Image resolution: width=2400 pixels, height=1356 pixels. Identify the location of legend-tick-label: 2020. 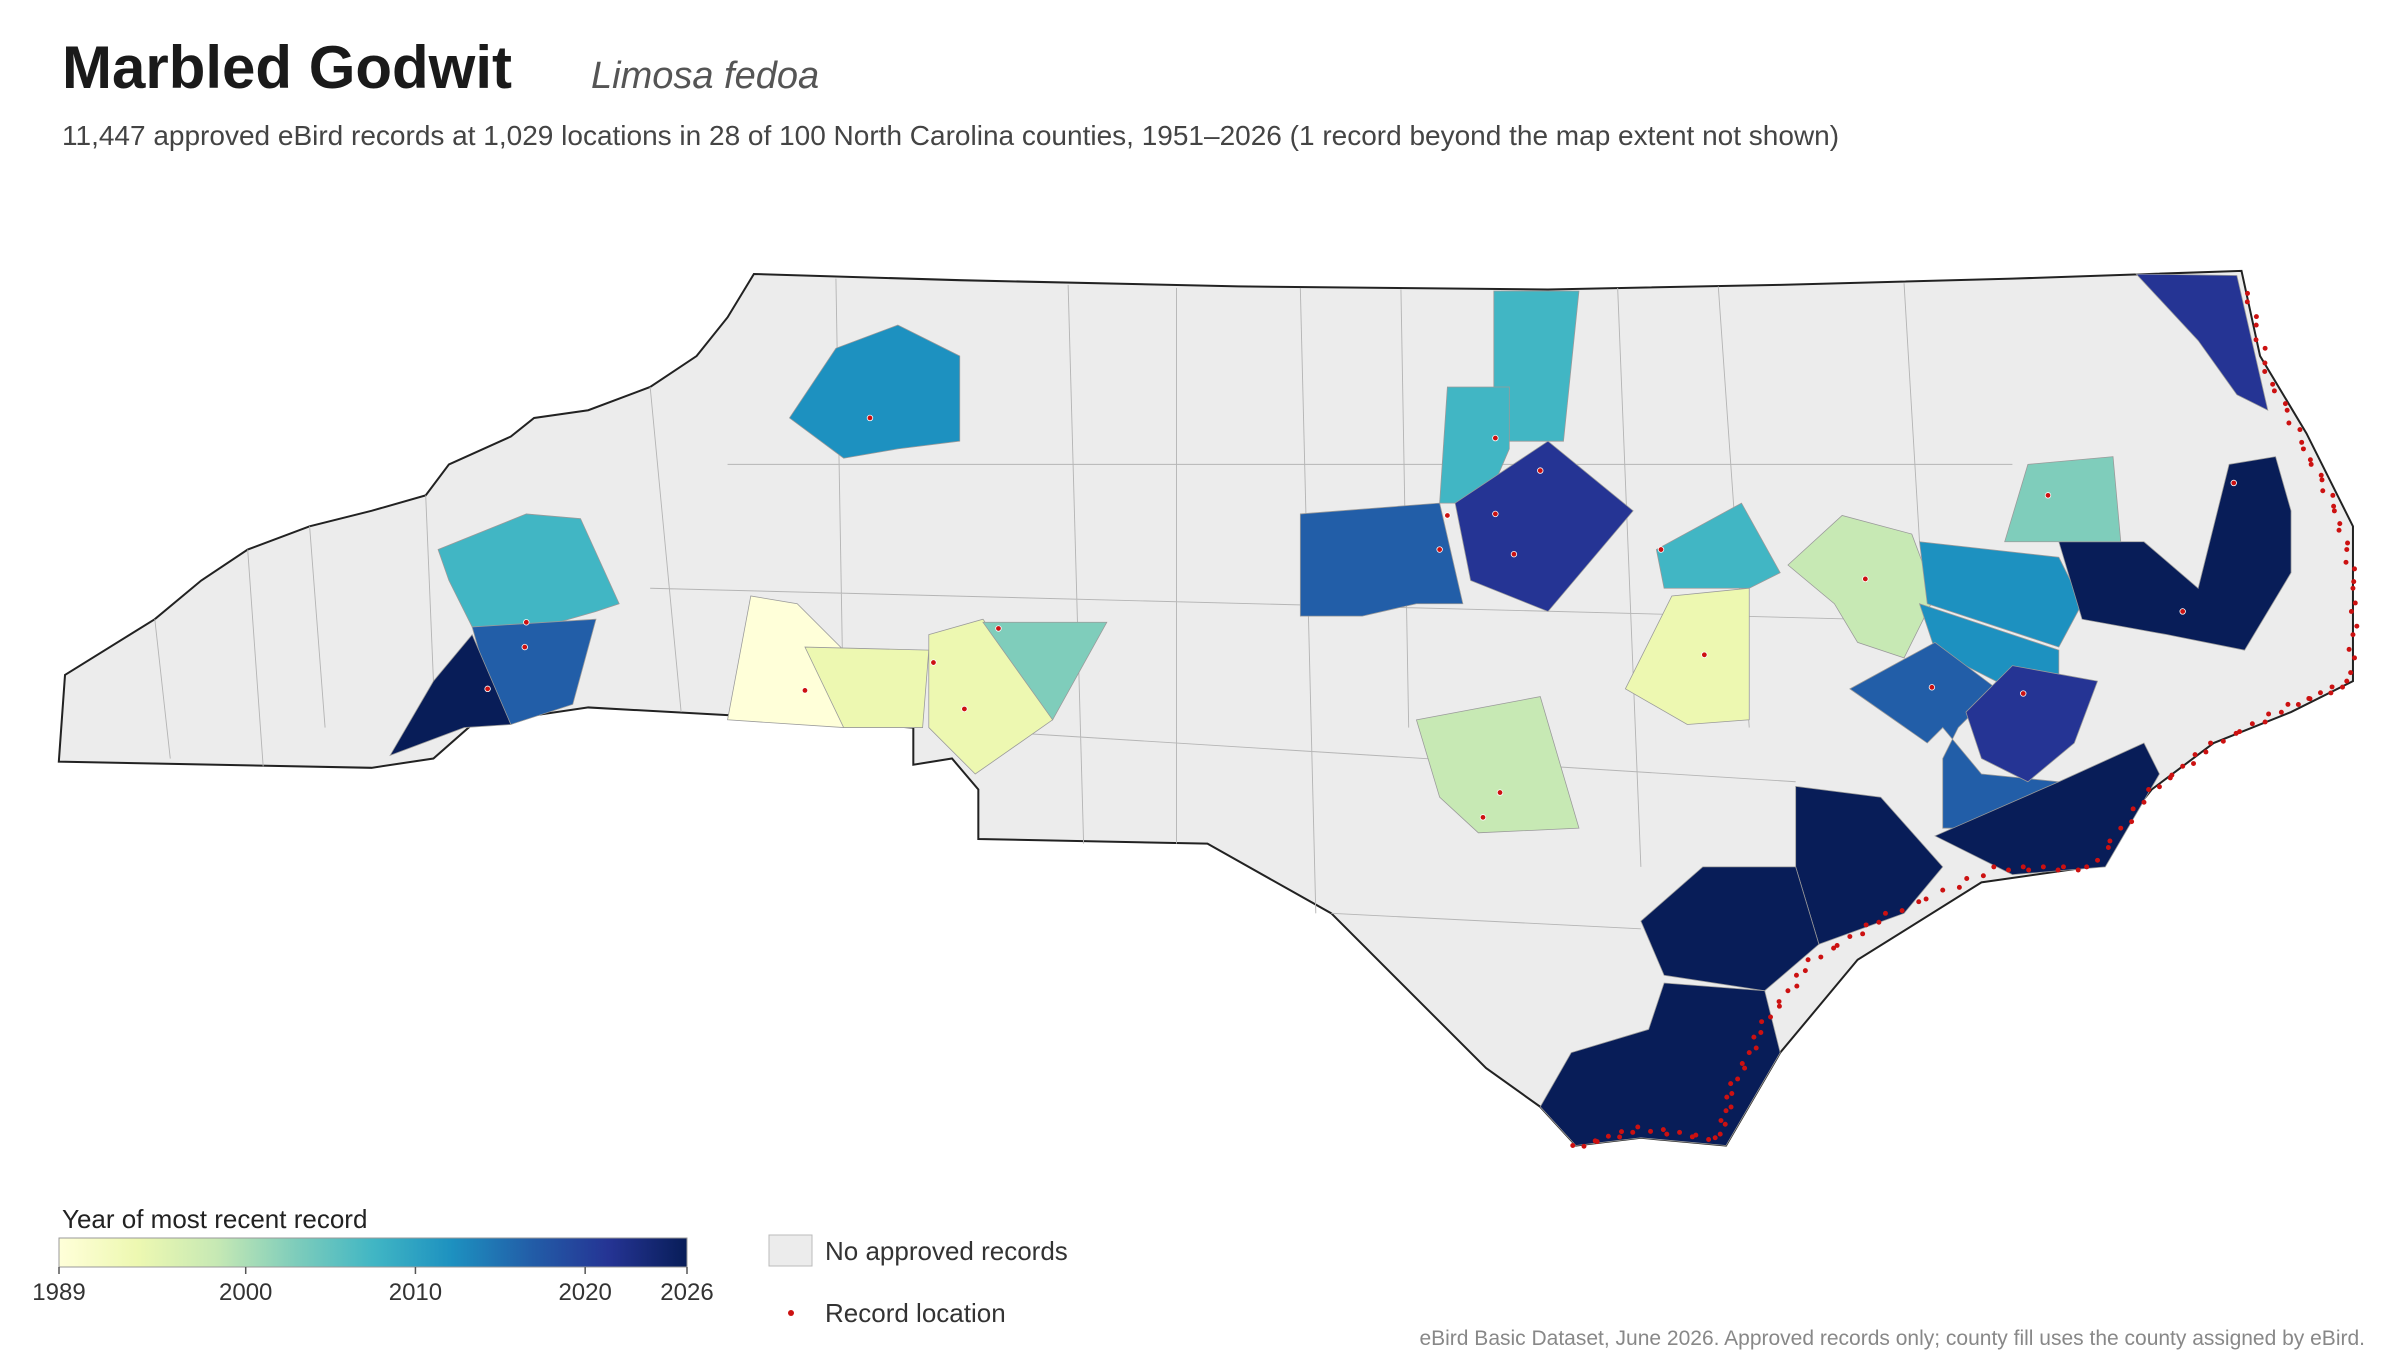
(584, 1292).